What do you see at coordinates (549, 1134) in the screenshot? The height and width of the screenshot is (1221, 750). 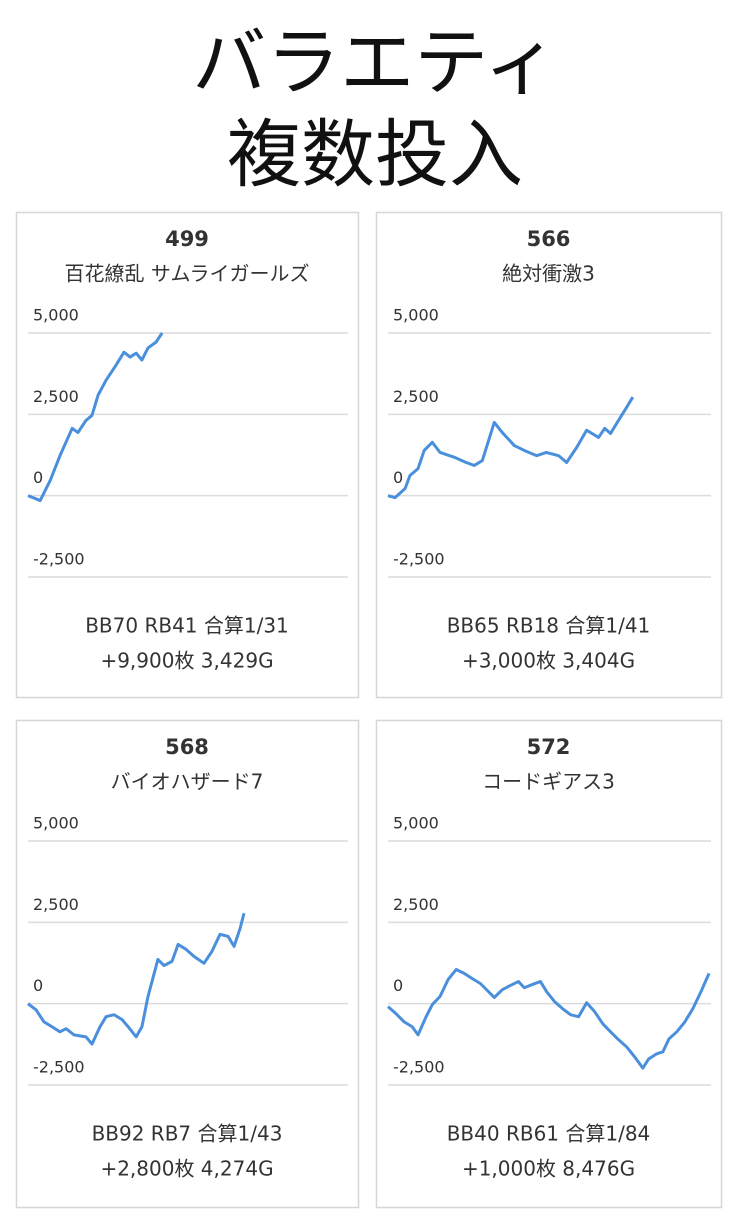 I see `stats-text: BB40 RB61 合算1/84` at bounding box center [549, 1134].